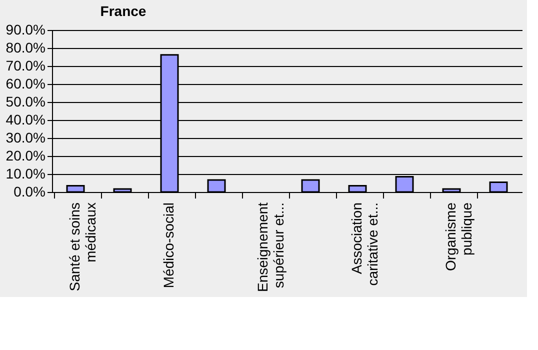 The width and height of the screenshot is (538, 350). What do you see at coordinates (26, 102) in the screenshot?
I see `y-tick-label: 50.0%` at bounding box center [26, 102].